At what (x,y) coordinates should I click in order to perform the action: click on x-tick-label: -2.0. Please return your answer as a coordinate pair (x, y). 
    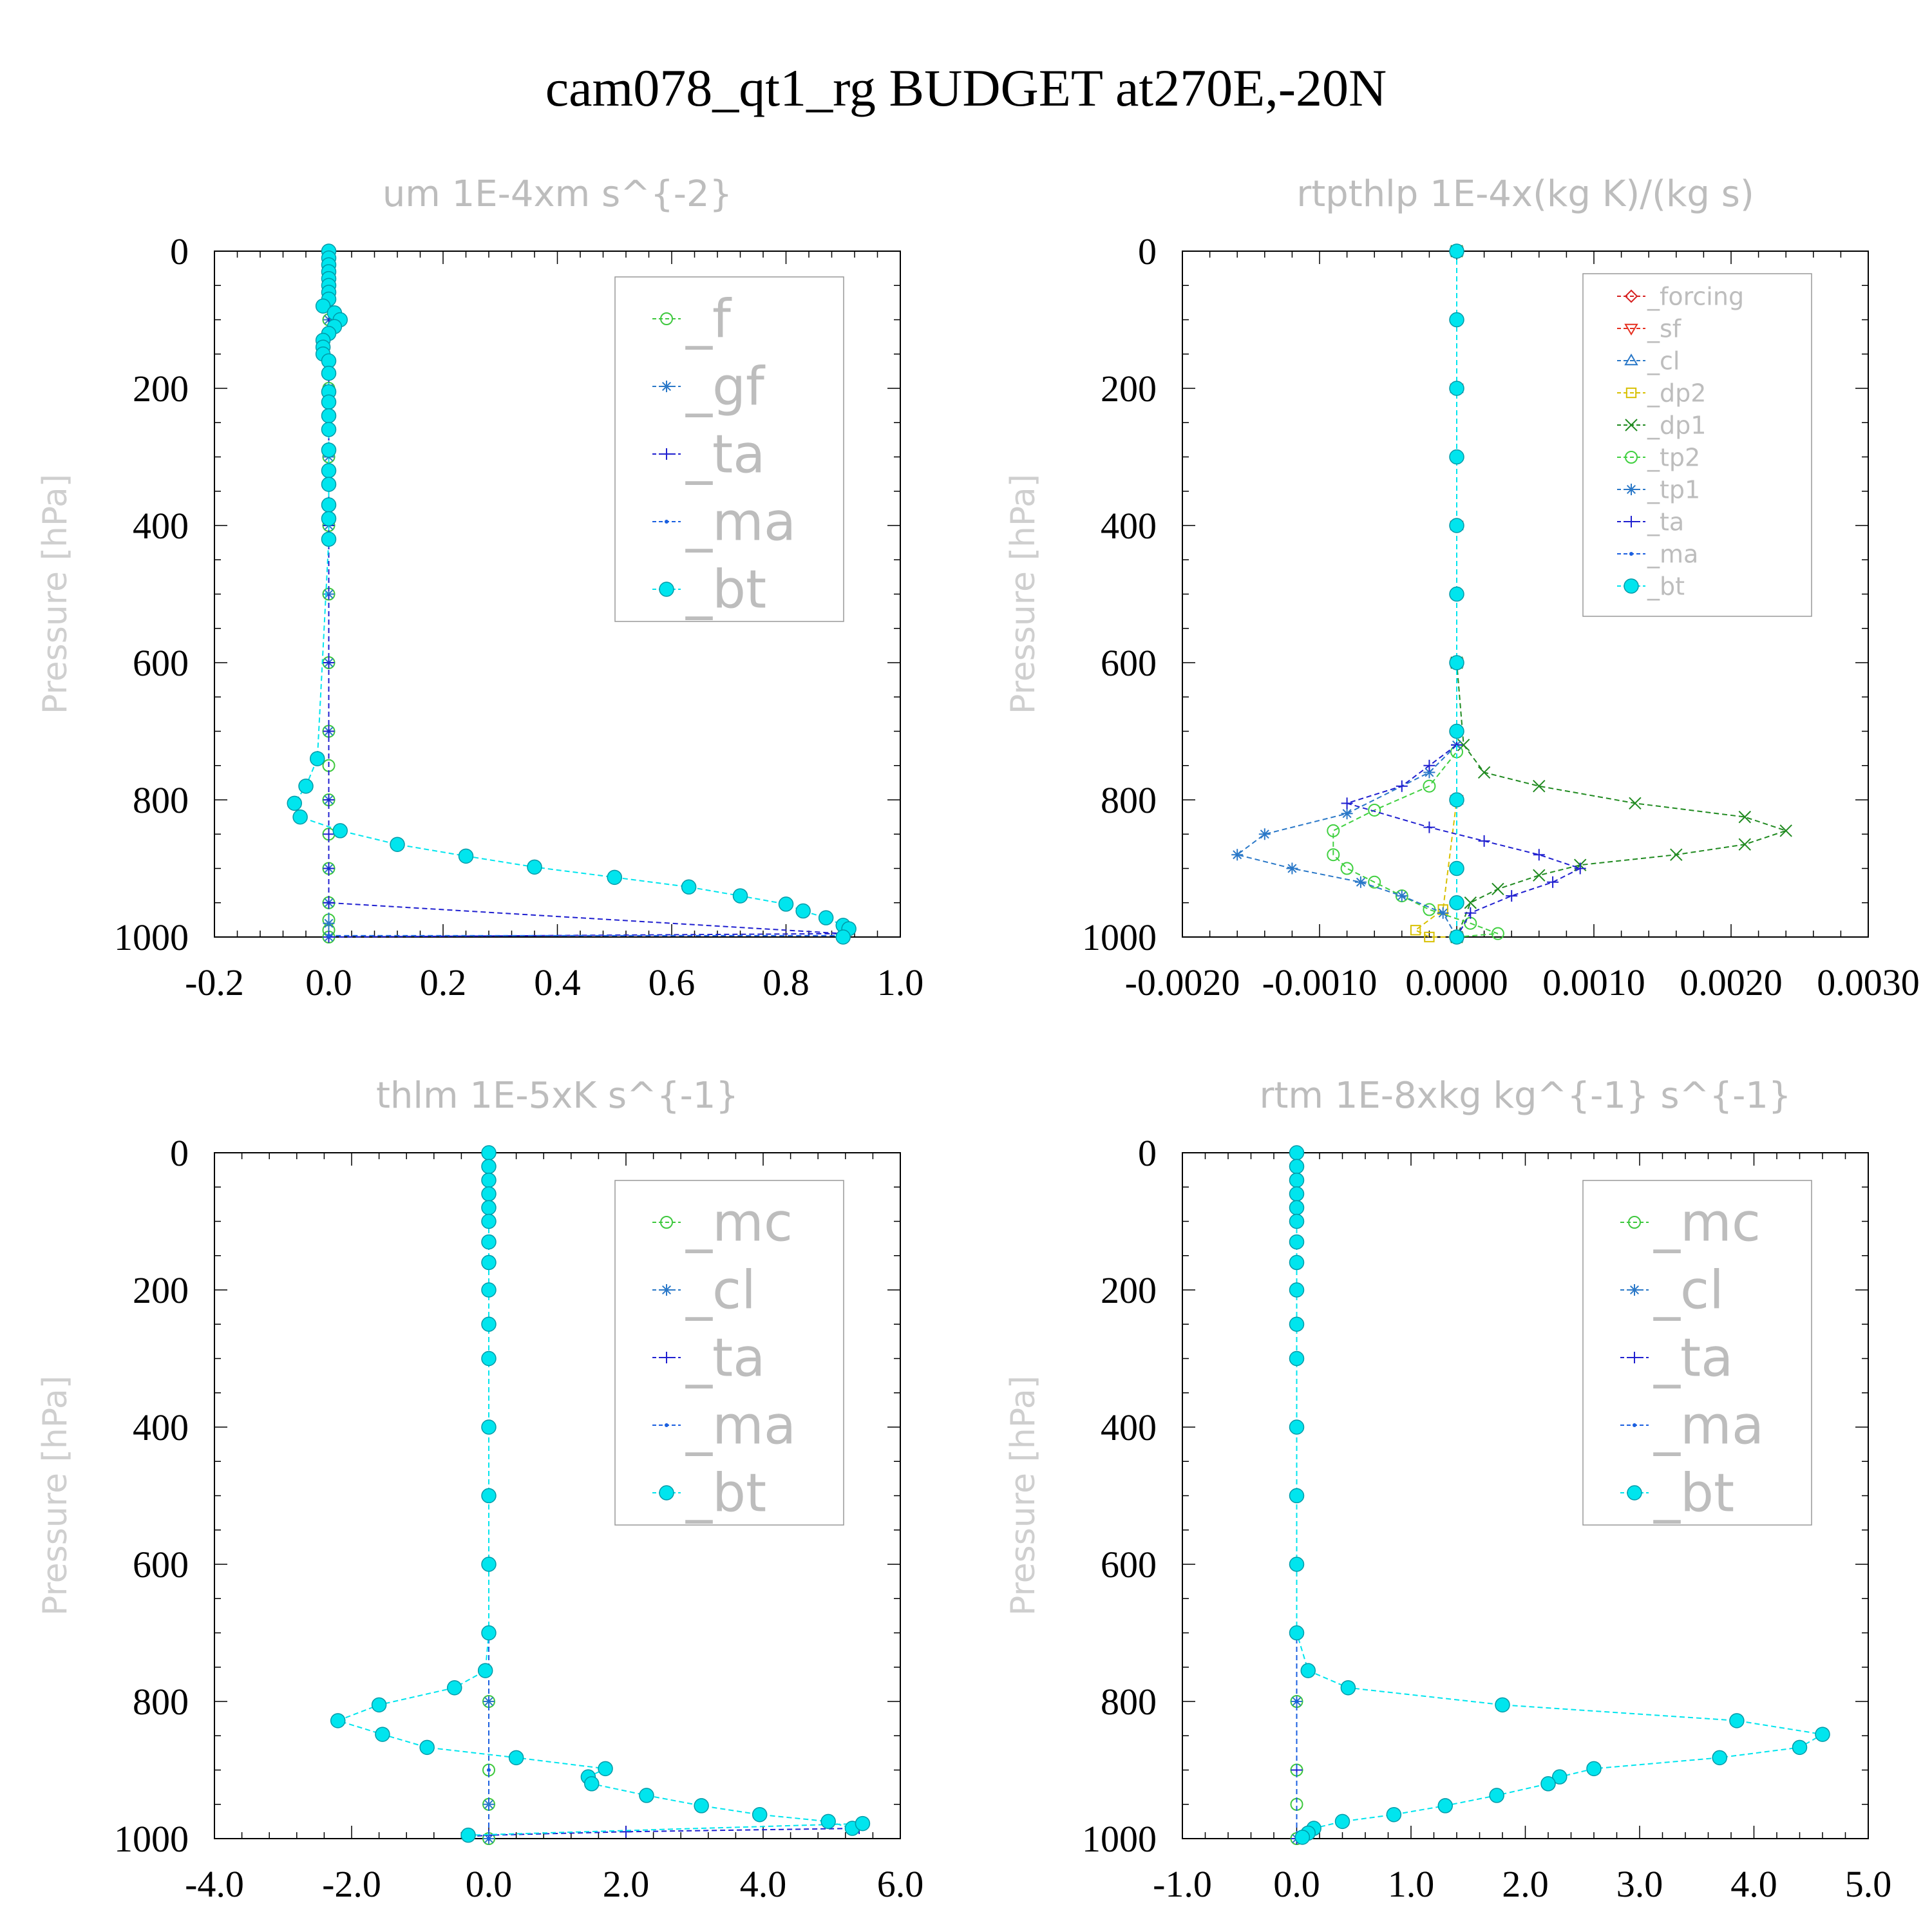
    Looking at the image, I should click on (351, 1884).